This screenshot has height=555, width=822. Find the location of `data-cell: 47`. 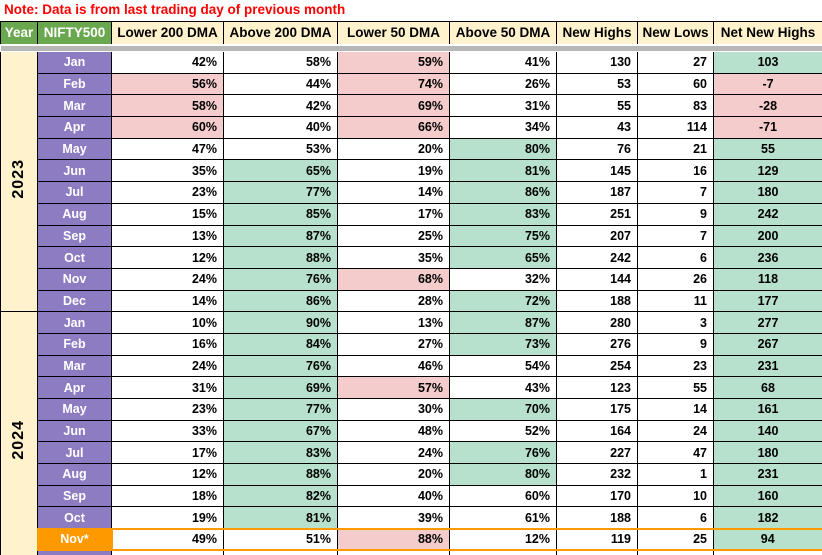

data-cell: 47 is located at coordinates (675, 453).